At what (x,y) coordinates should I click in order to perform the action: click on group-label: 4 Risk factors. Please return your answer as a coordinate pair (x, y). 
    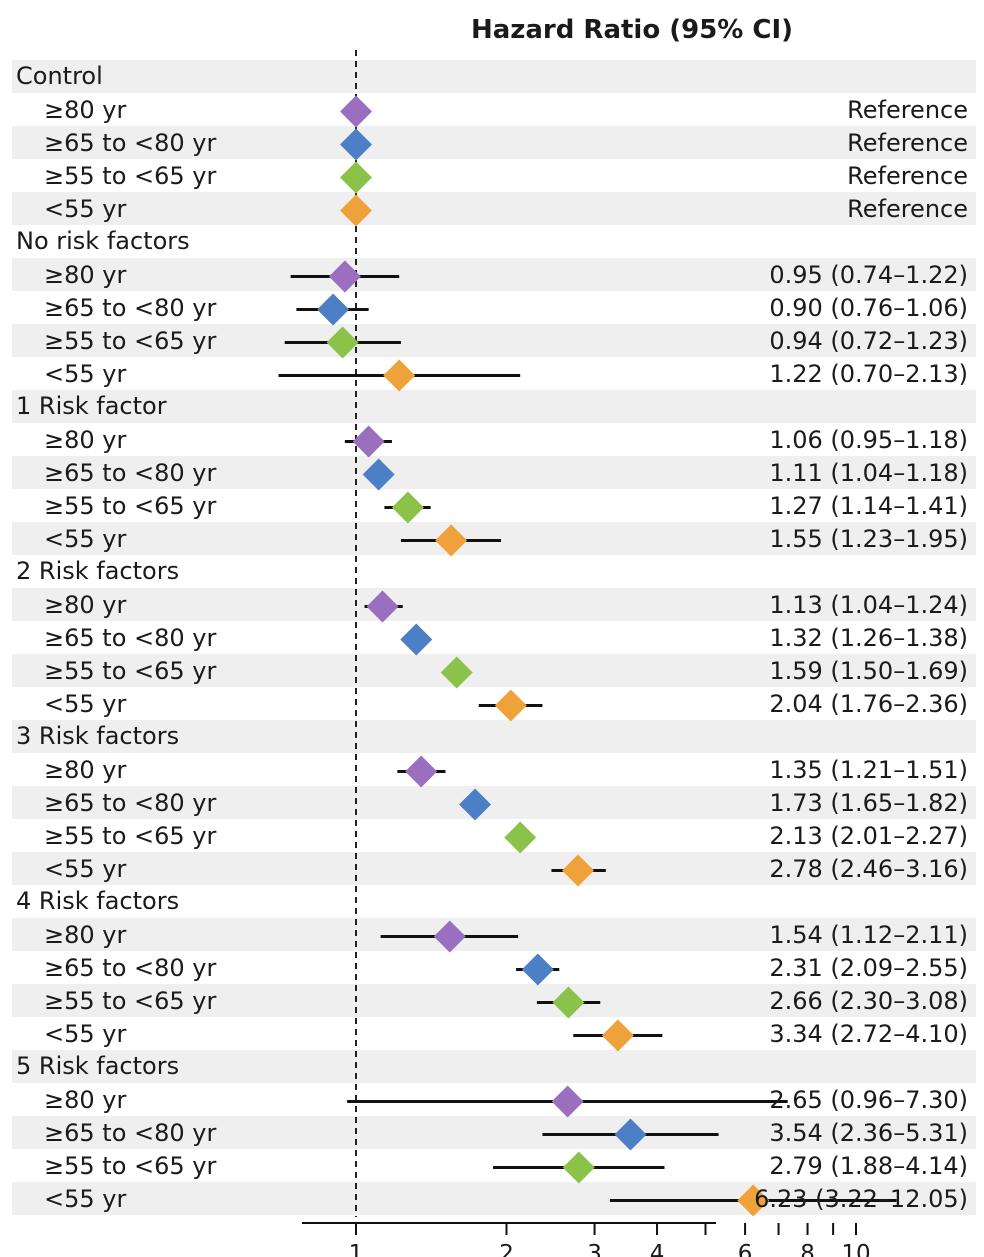
    Looking at the image, I should click on (97, 901).